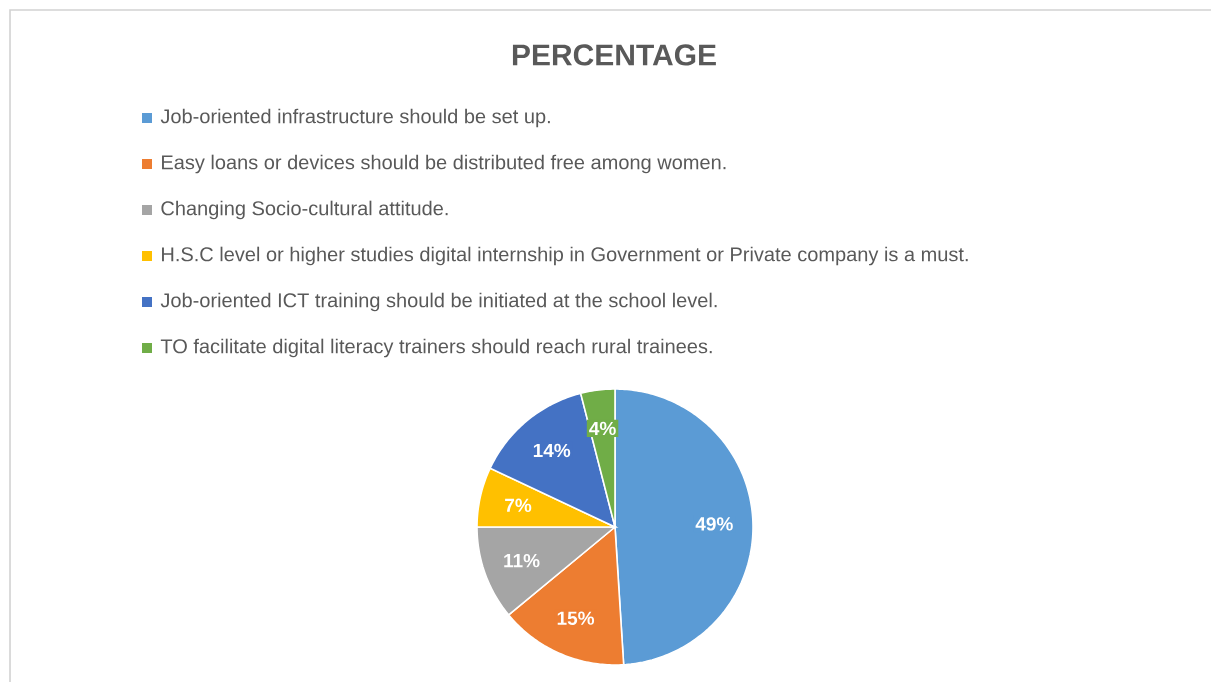 This screenshot has width=1211, height=682. What do you see at coordinates (576, 618) in the screenshot?
I see `data-label: 15%` at bounding box center [576, 618].